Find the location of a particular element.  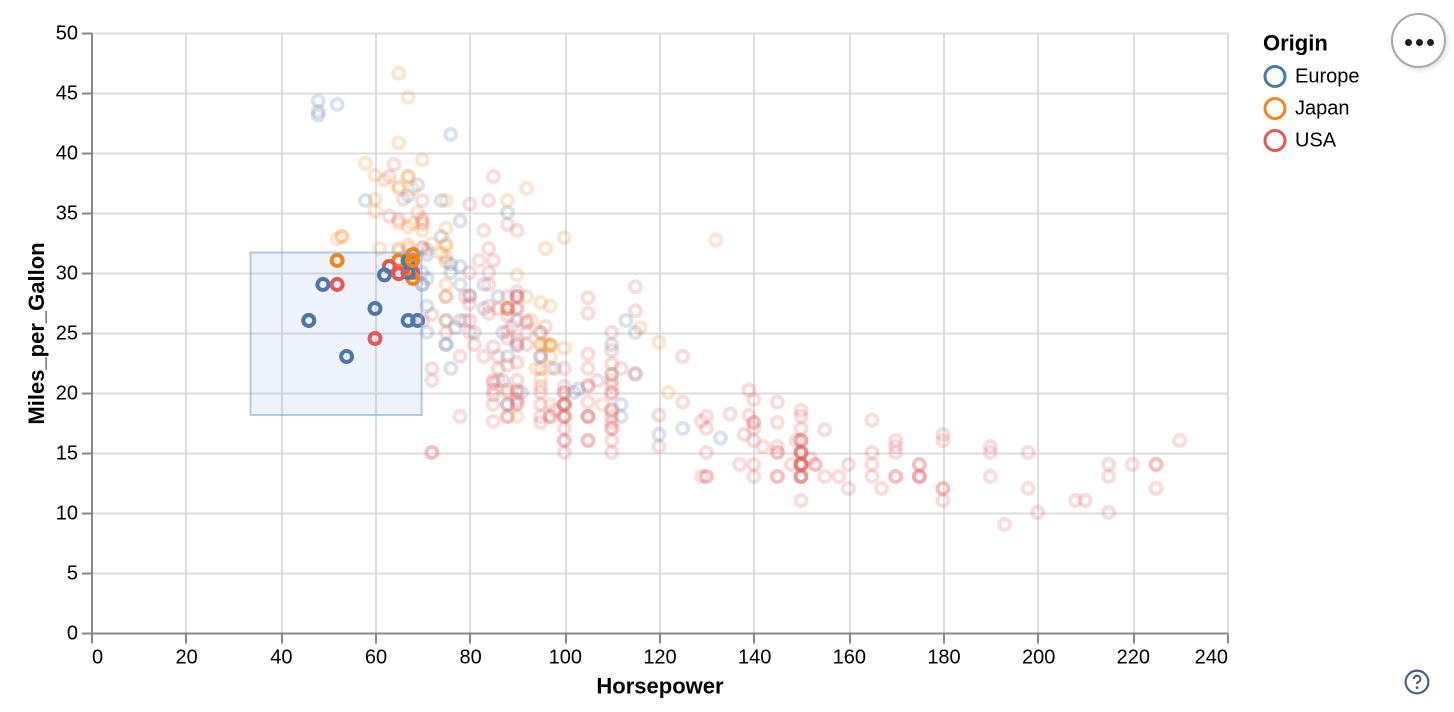

svg-text: 80 is located at coordinates (471, 658).